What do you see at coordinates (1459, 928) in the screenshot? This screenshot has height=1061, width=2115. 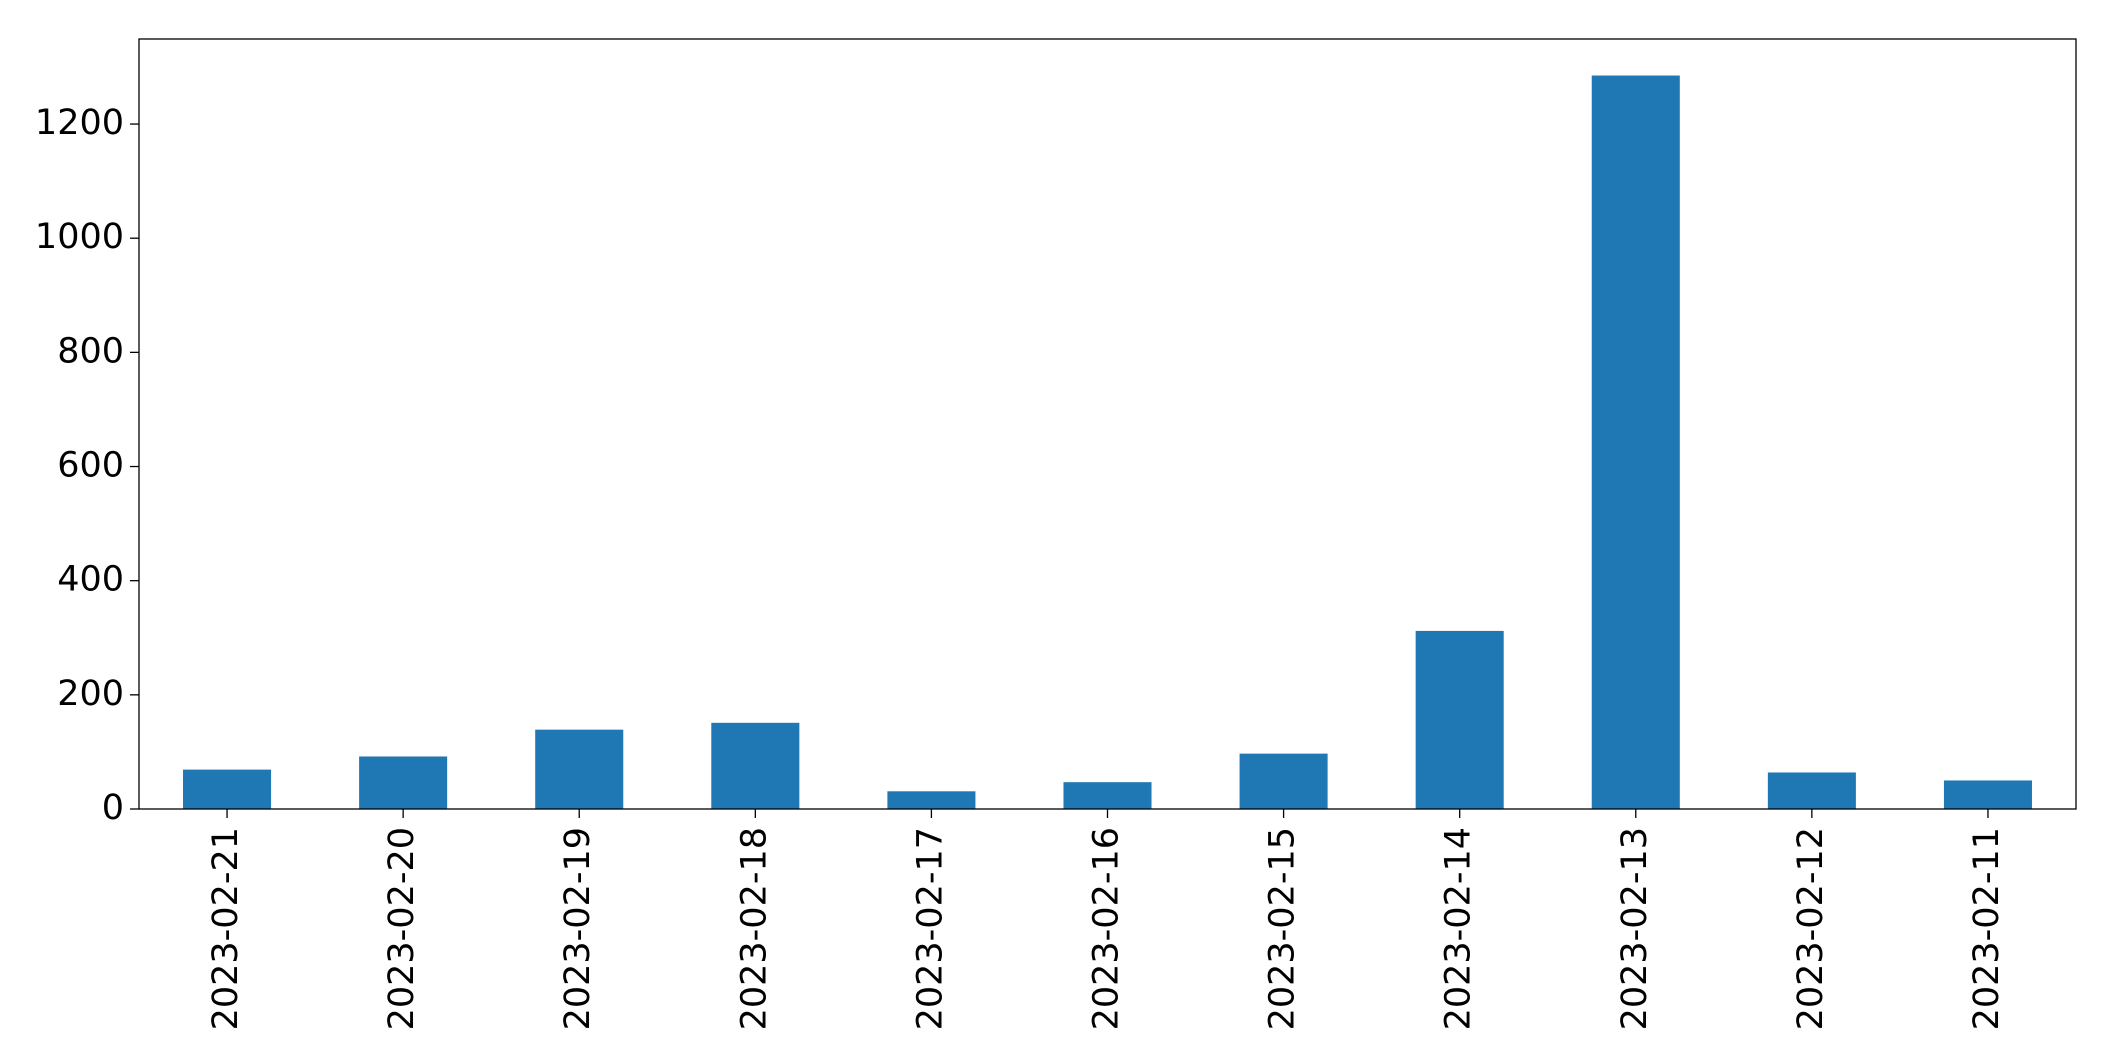 I see `x-tick-label: 2023-02-14` at bounding box center [1459, 928].